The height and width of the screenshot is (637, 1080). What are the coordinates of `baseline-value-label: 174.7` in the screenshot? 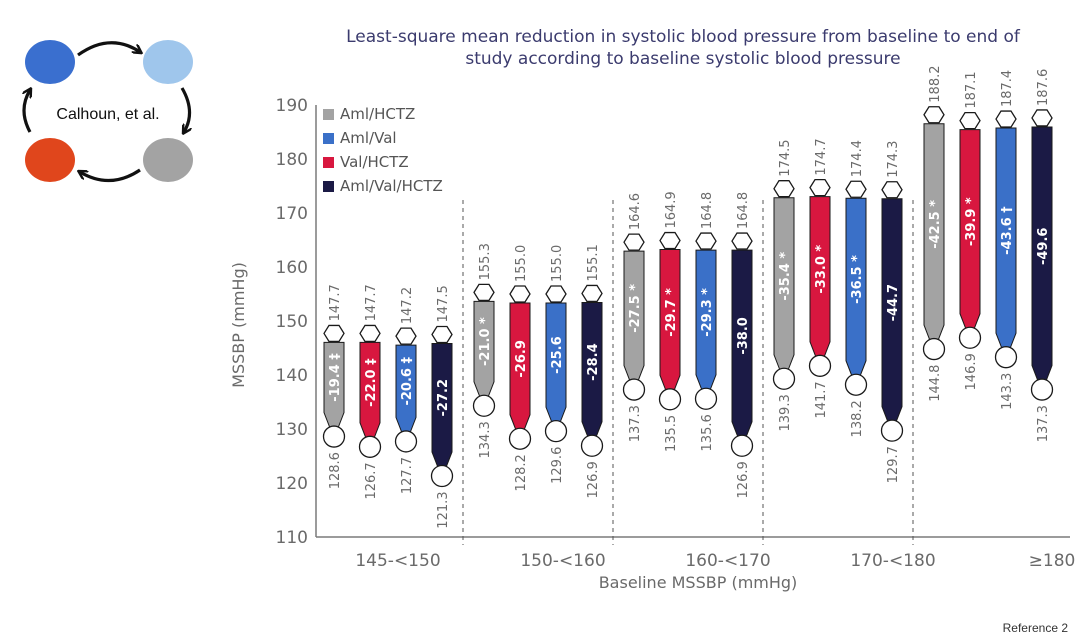 It's located at (821, 156).